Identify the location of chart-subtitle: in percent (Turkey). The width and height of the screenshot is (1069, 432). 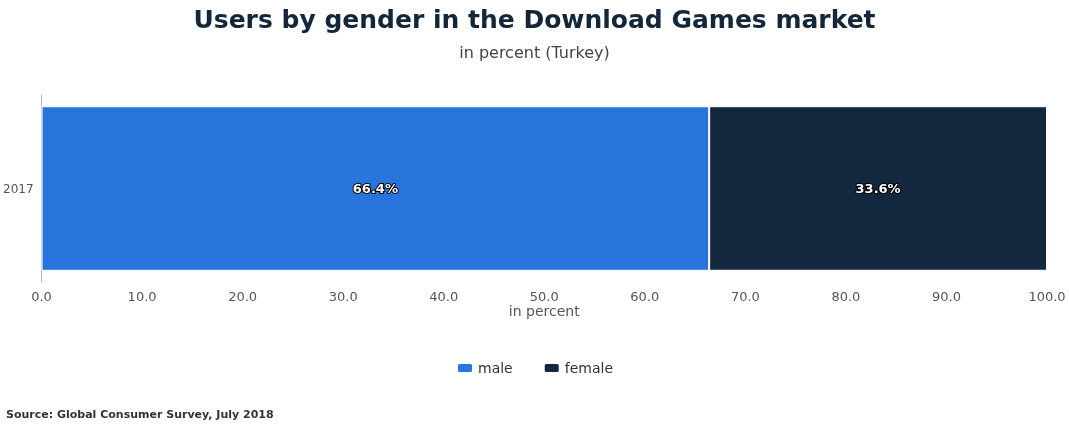
(534, 52).